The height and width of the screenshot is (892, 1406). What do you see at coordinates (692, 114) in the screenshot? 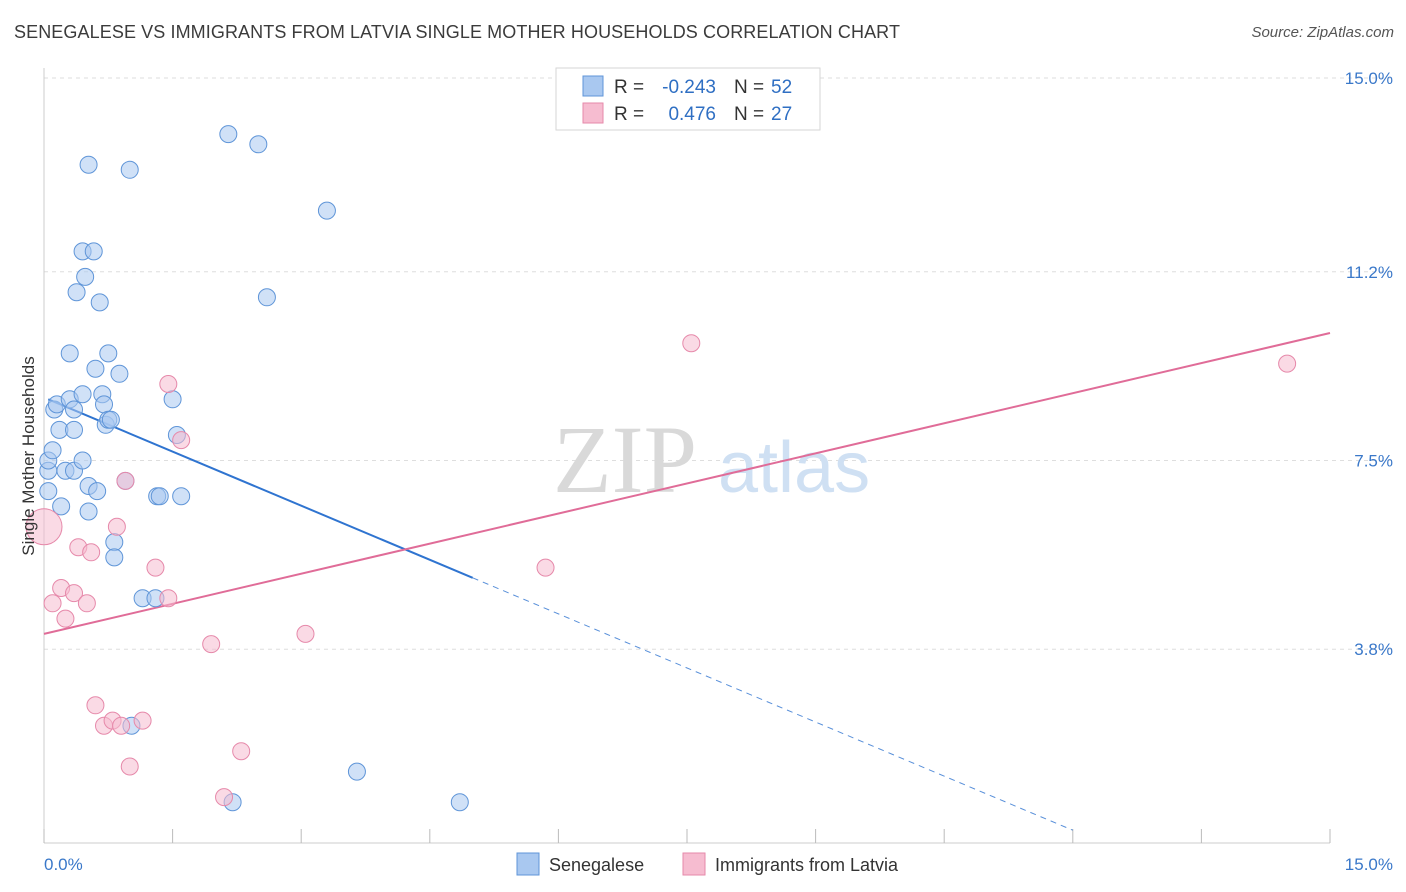
I see `legend-r-value-pink: 0.476` at bounding box center [692, 114].